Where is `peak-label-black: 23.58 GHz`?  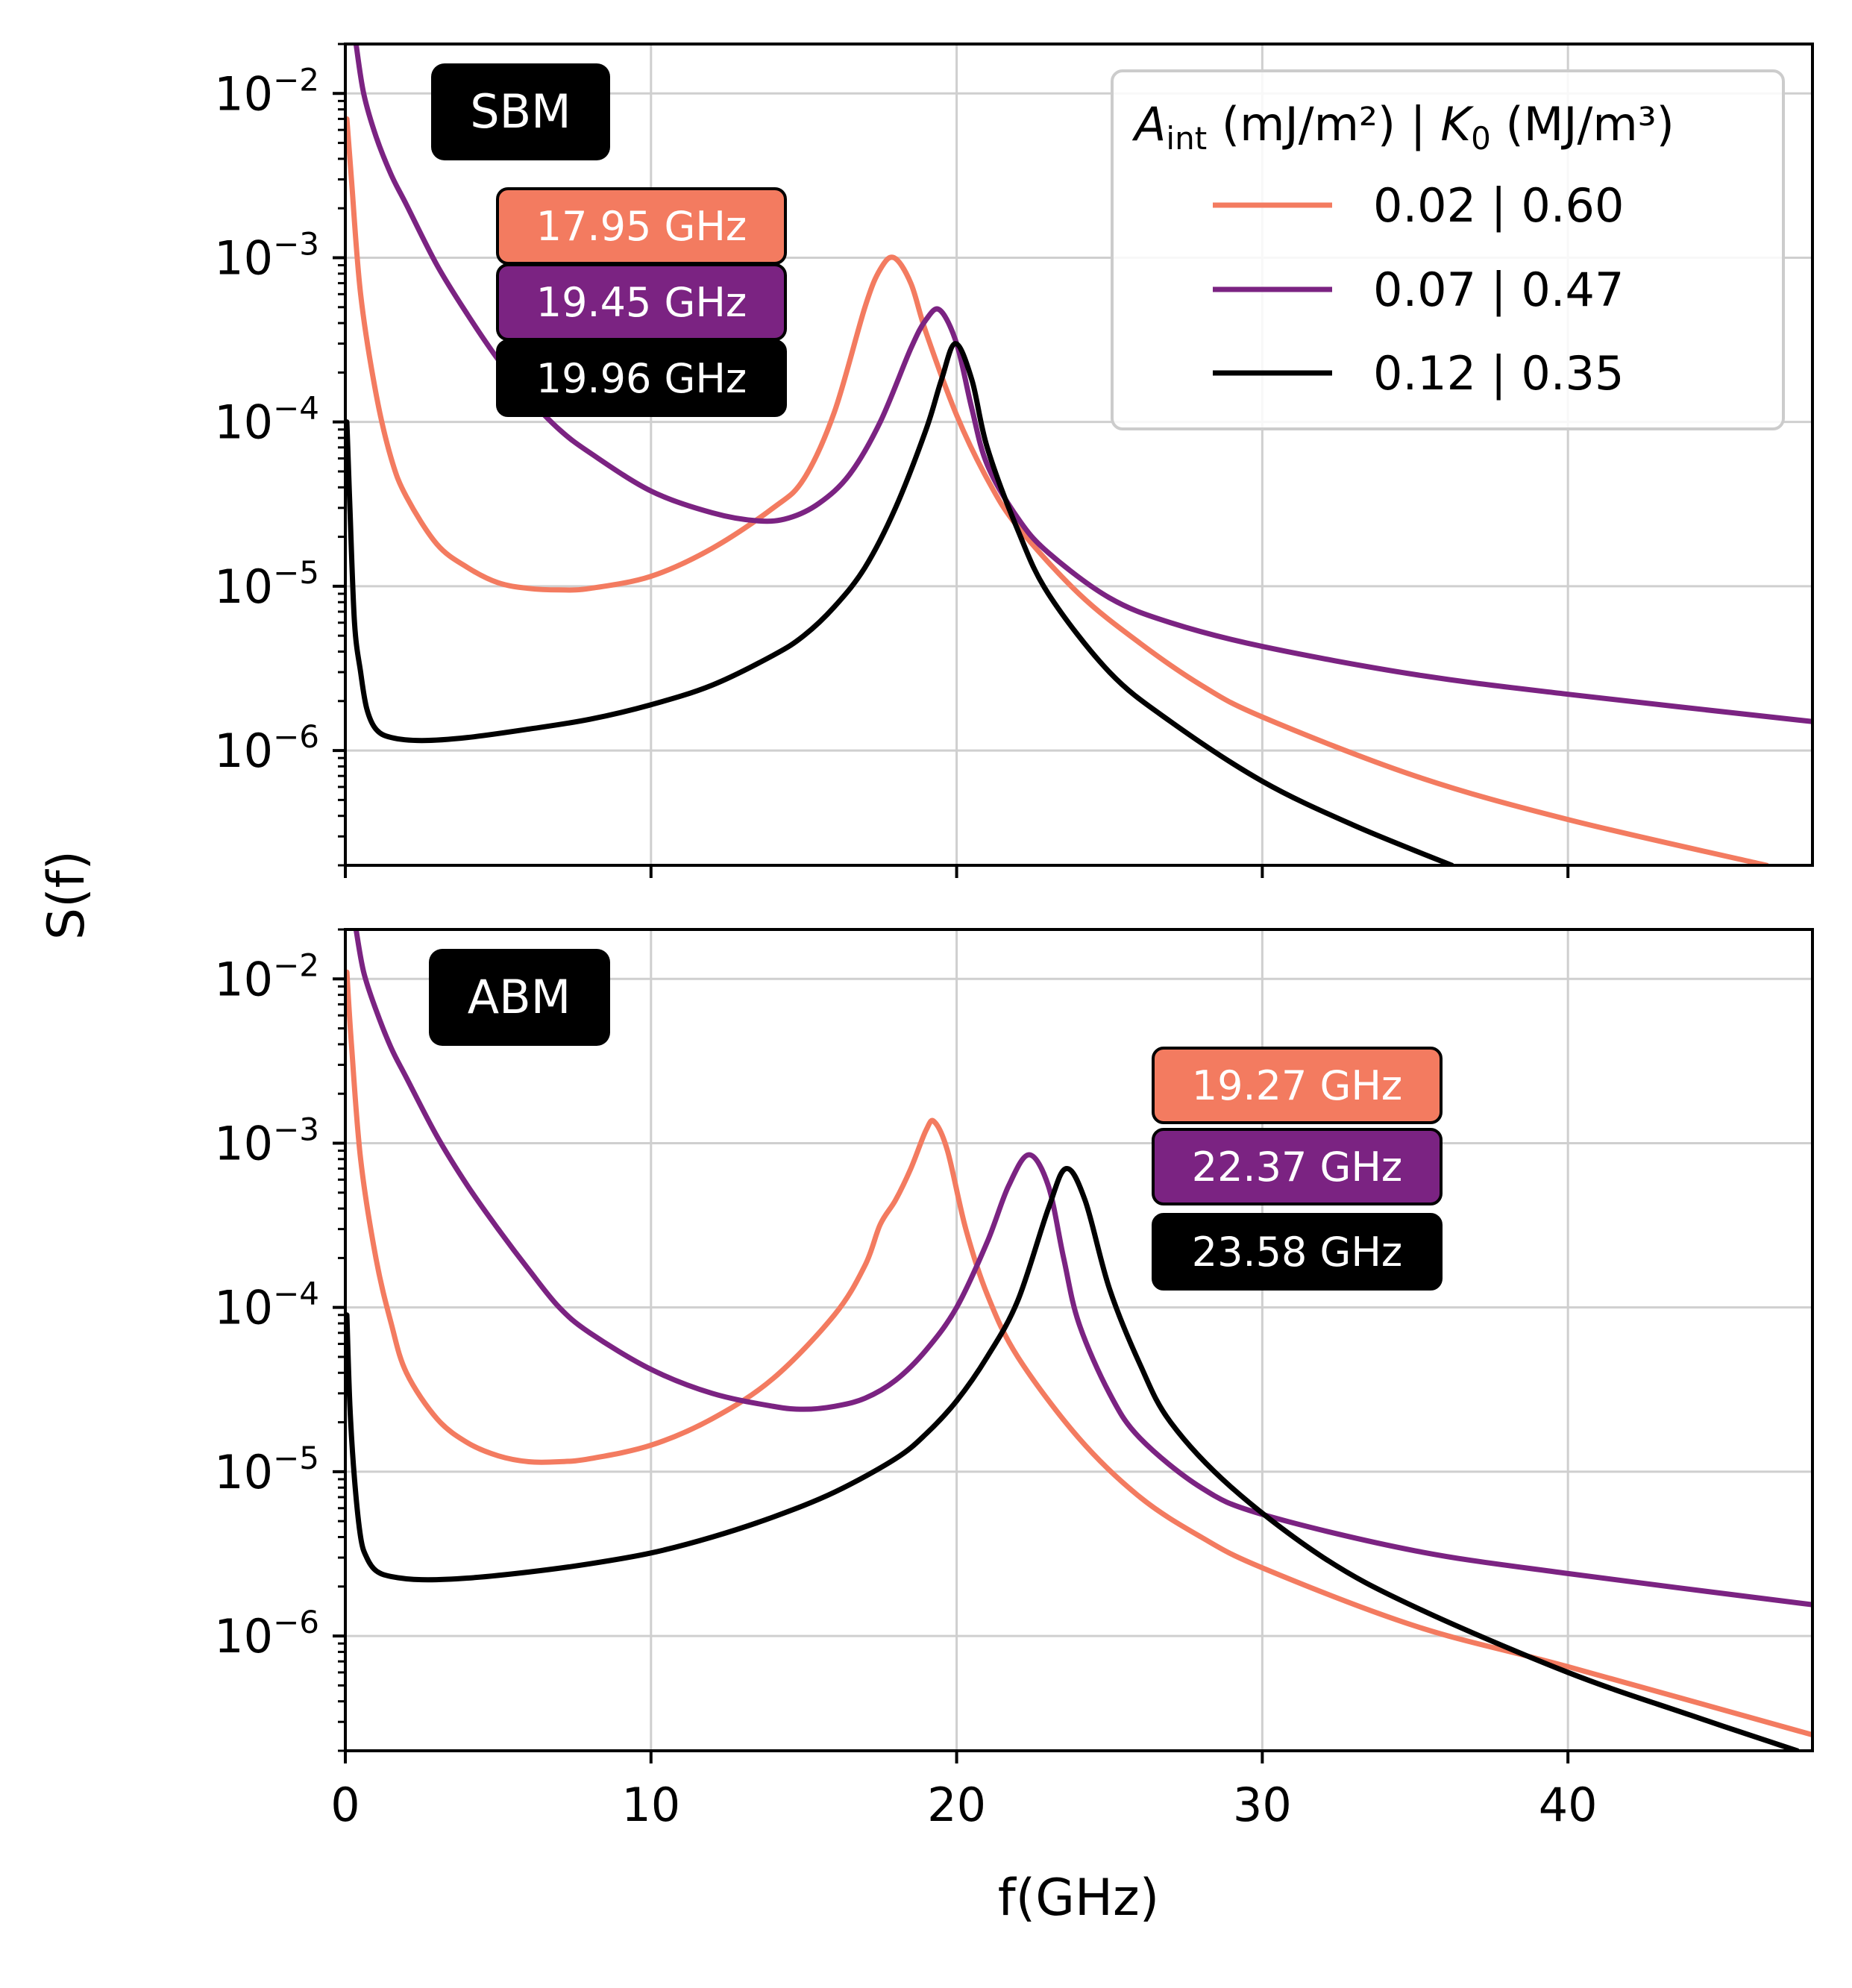 peak-label-black: 23.58 GHz is located at coordinates (1297, 1253).